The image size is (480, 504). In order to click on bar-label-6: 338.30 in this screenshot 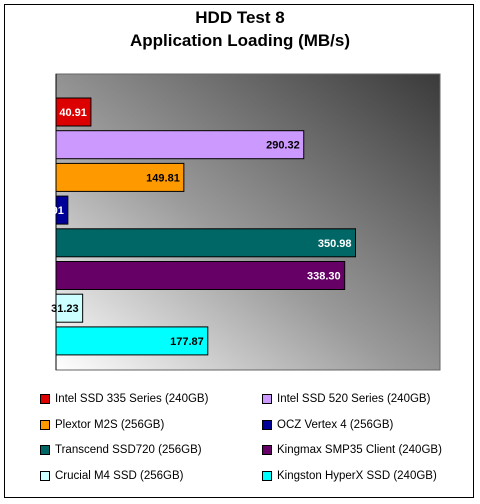, I will do `click(324, 277)`.